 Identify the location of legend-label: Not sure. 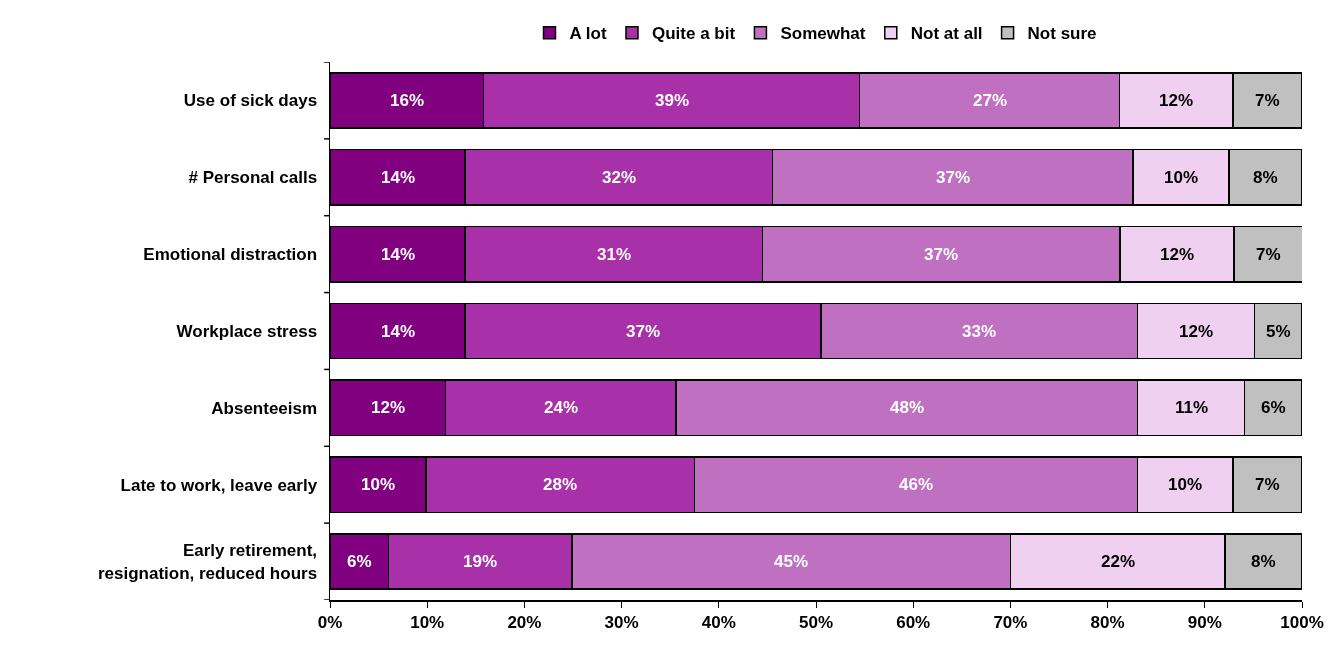
(1062, 34).